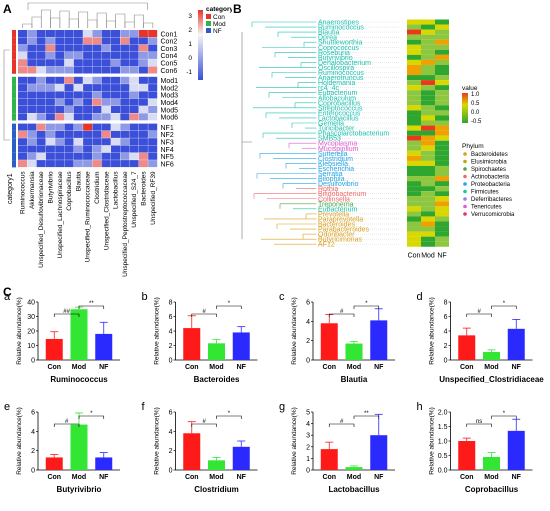 The height and width of the screenshot is (511, 550). What do you see at coordinates (208, 23) in the screenshot?
I see `legend-swatch` at bounding box center [208, 23].